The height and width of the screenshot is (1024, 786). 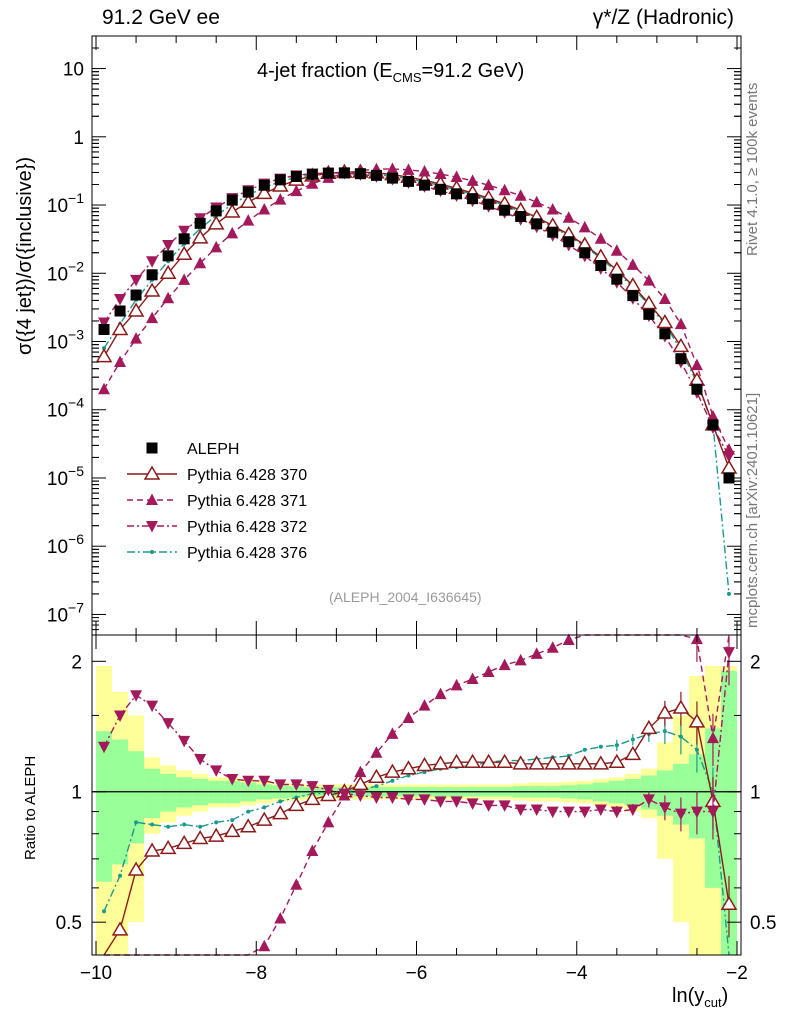 I want to click on legend-label: Pythia 6.428 370, so click(x=247, y=475).